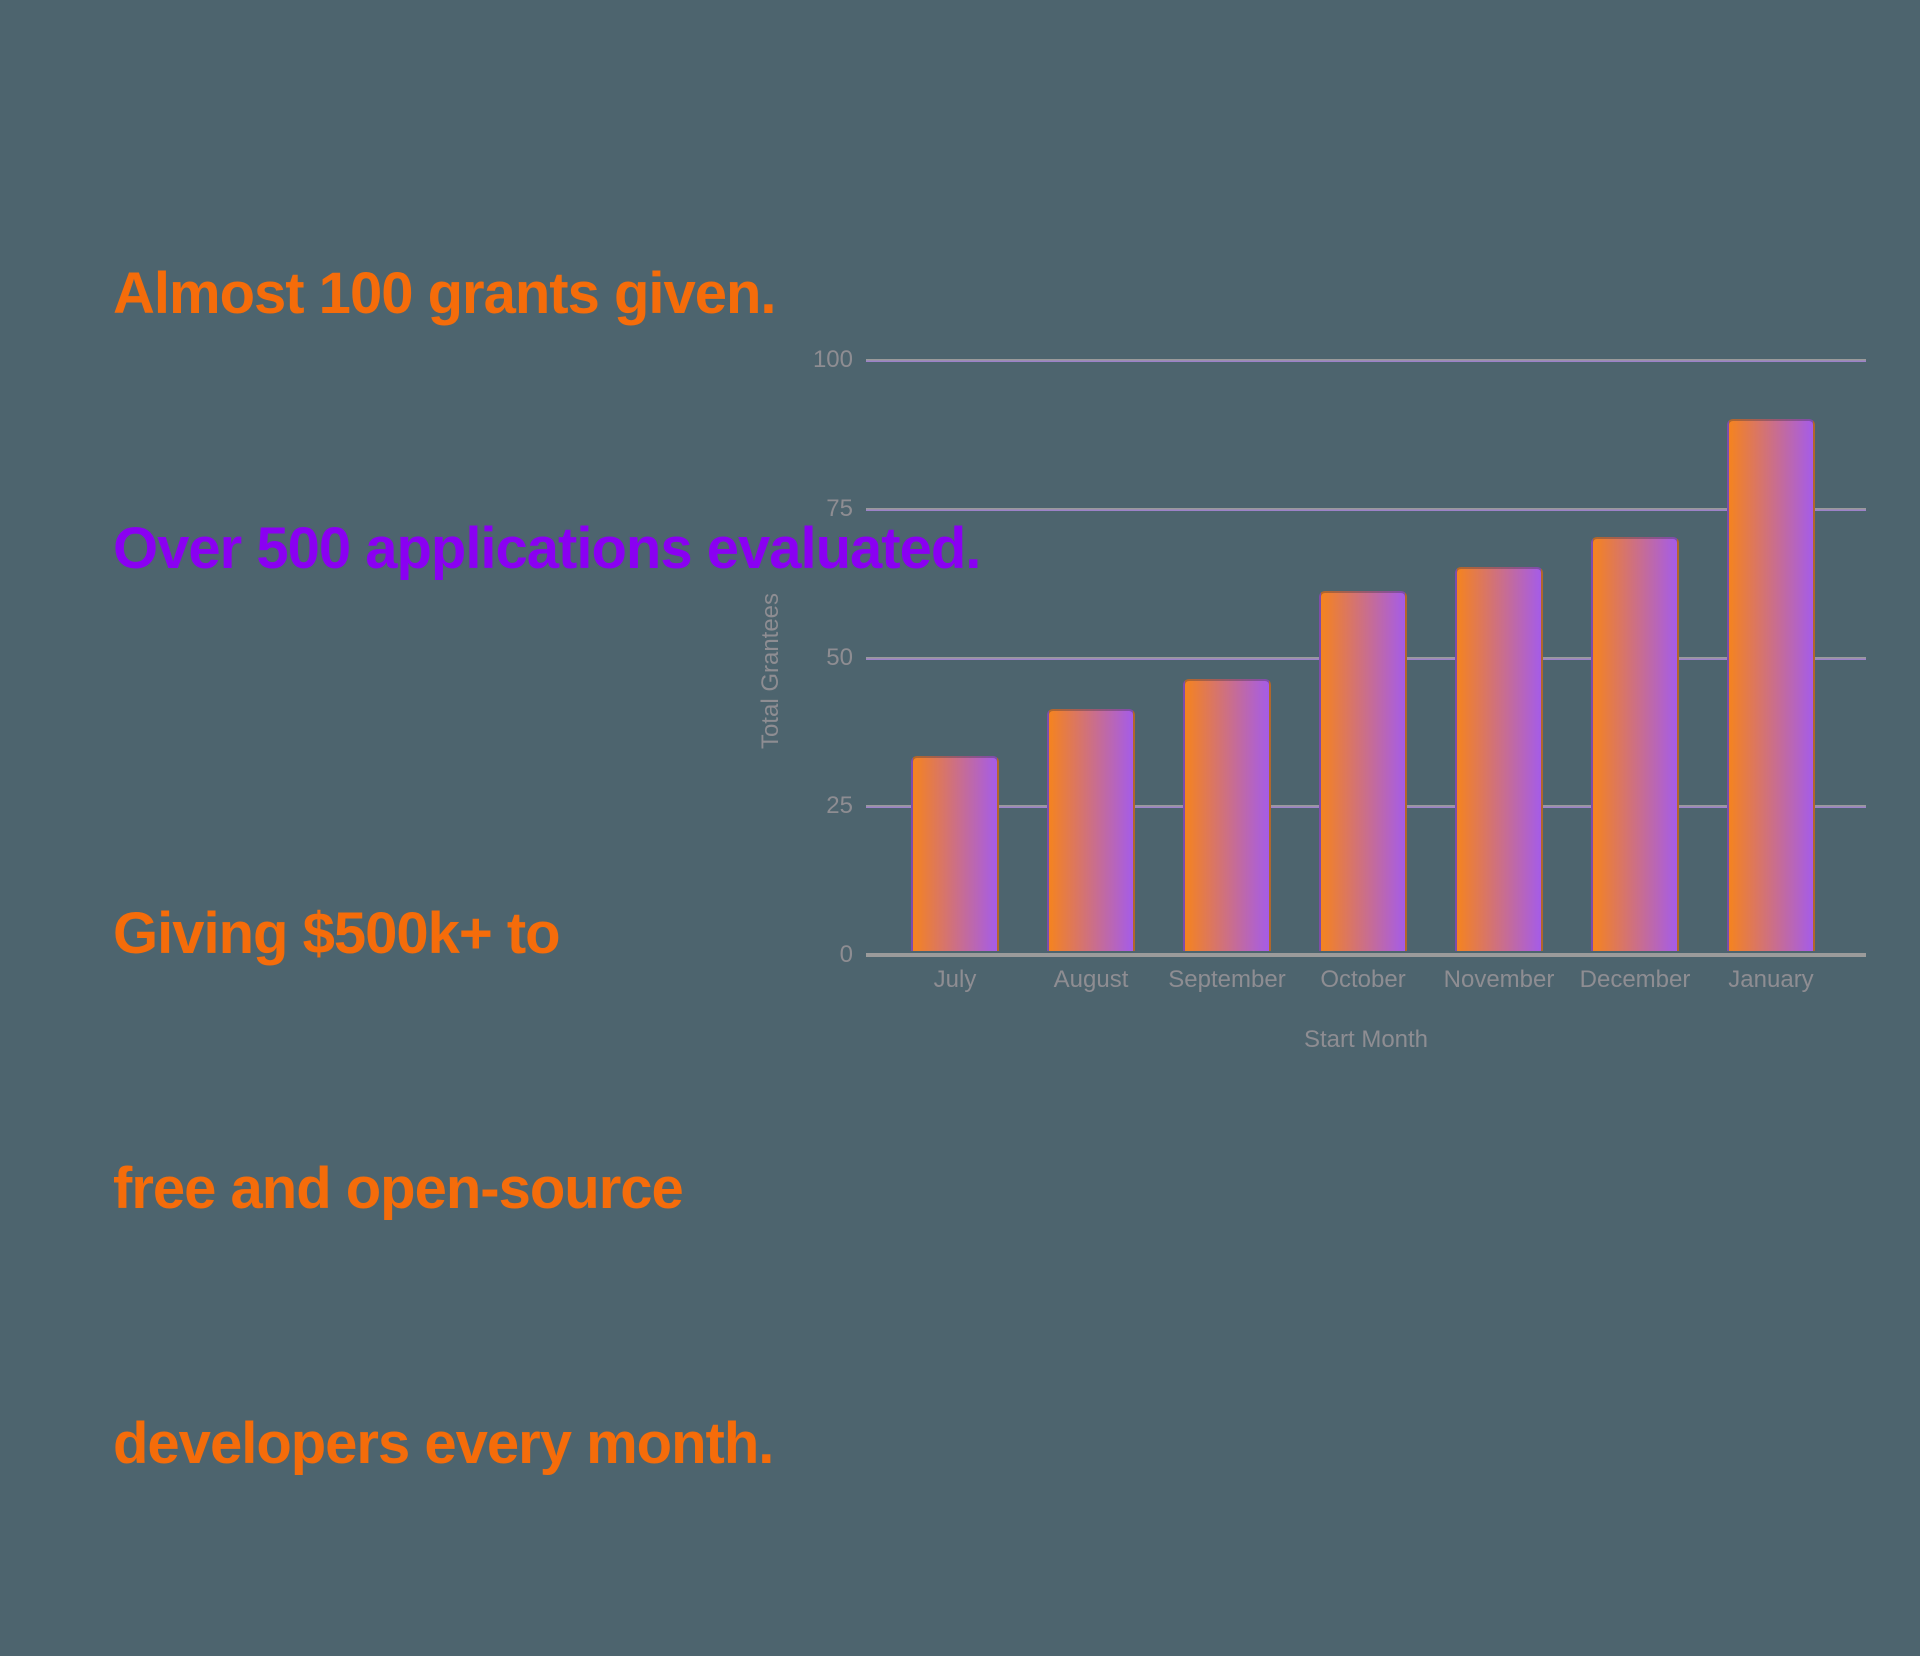  I want to click on x-tick-label-december: December, so click(1635, 979).